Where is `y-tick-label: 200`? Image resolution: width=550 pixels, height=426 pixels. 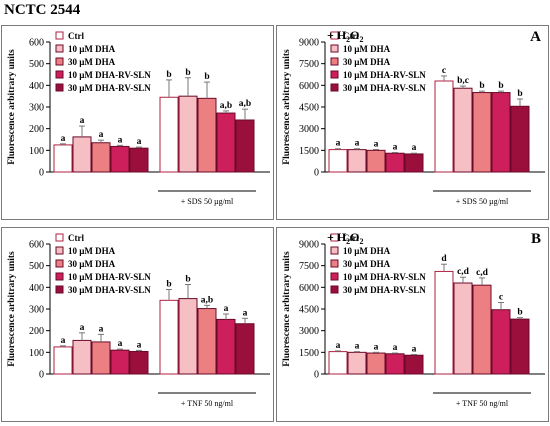 y-tick-label: 200 is located at coordinates (36, 331).